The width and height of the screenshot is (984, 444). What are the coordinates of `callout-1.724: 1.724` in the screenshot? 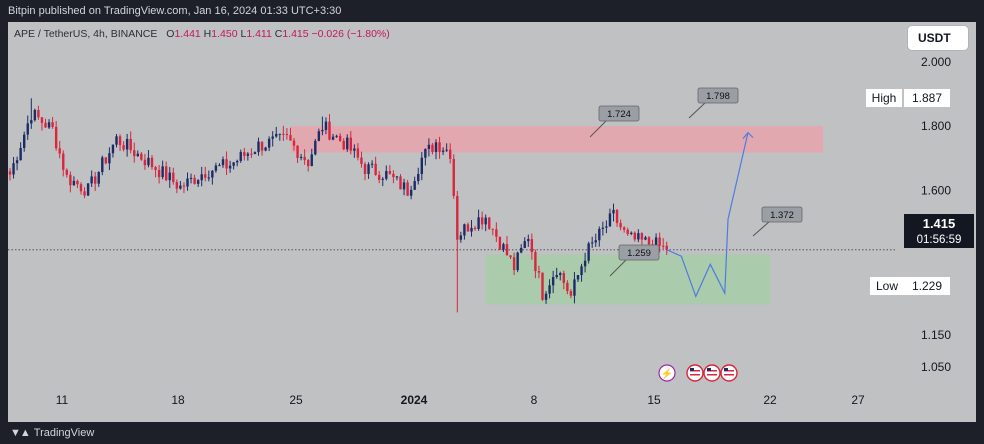 It's located at (614, 121).